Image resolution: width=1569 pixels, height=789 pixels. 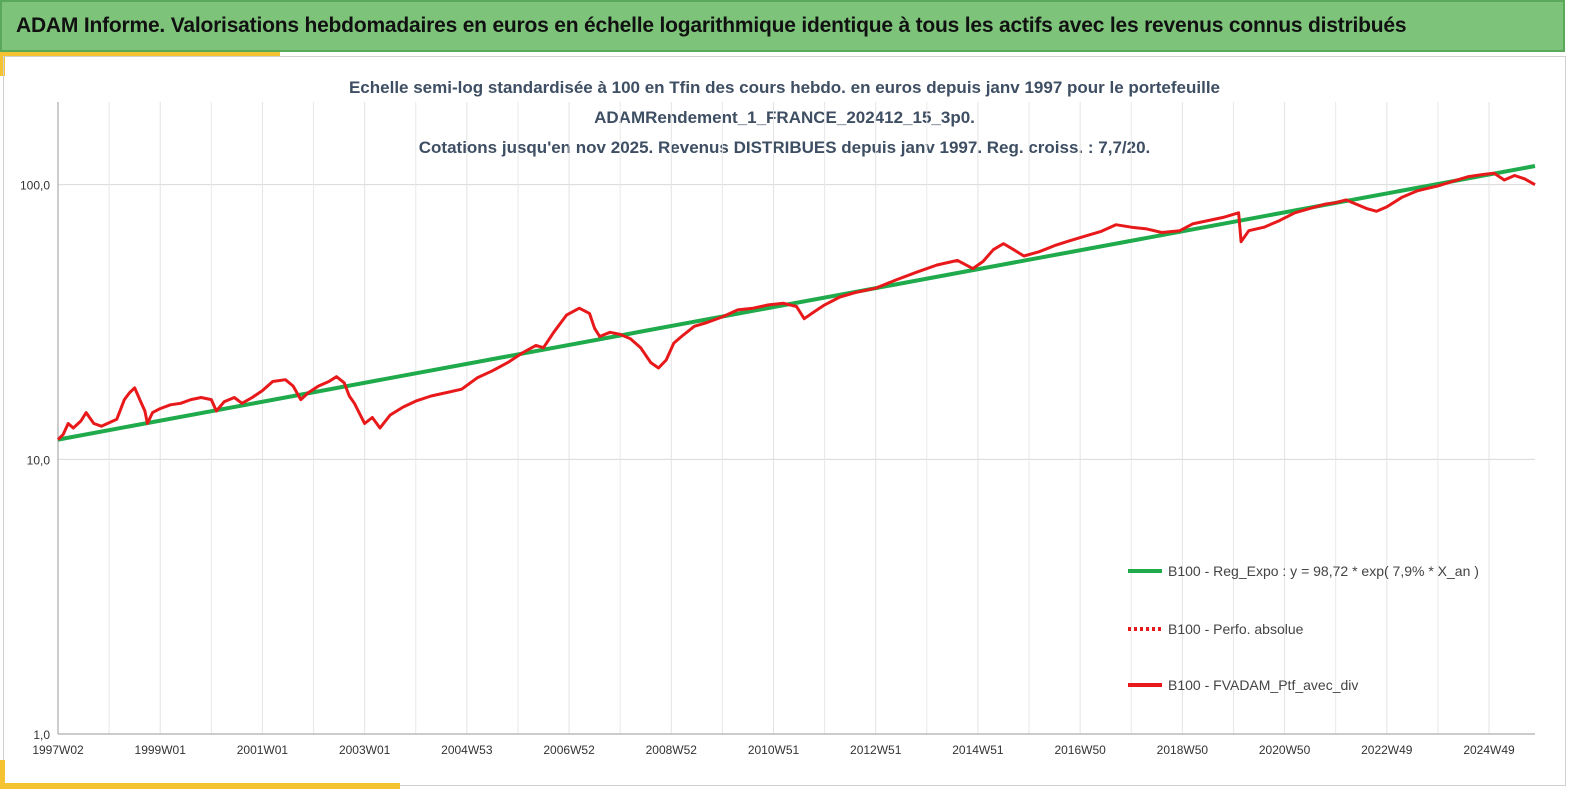 What do you see at coordinates (39, 460) in the screenshot?
I see `y-tick-label: 10,0` at bounding box center [39, 460].